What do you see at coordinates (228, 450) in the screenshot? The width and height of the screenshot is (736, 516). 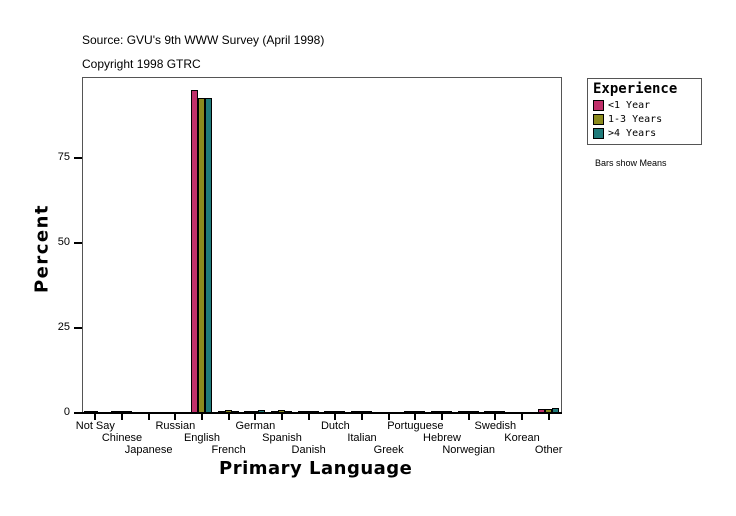 I see `x-tick-label: French` at bounding box center [228, 450].